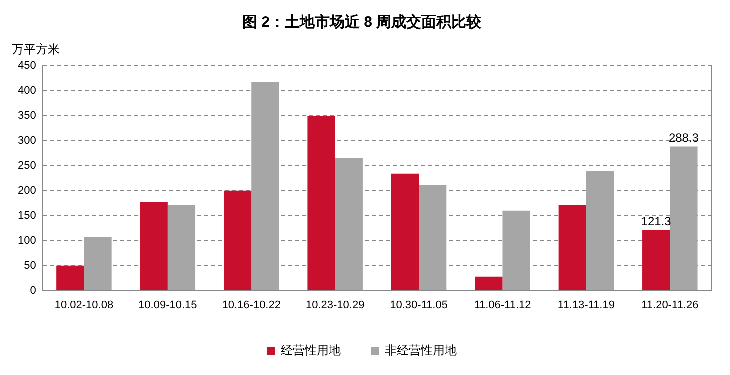 This screenshot has width=730, height=375. Describe the element at coordinates (33, 290) in the screenshot. I see `y-tick-label: 0` at that location.